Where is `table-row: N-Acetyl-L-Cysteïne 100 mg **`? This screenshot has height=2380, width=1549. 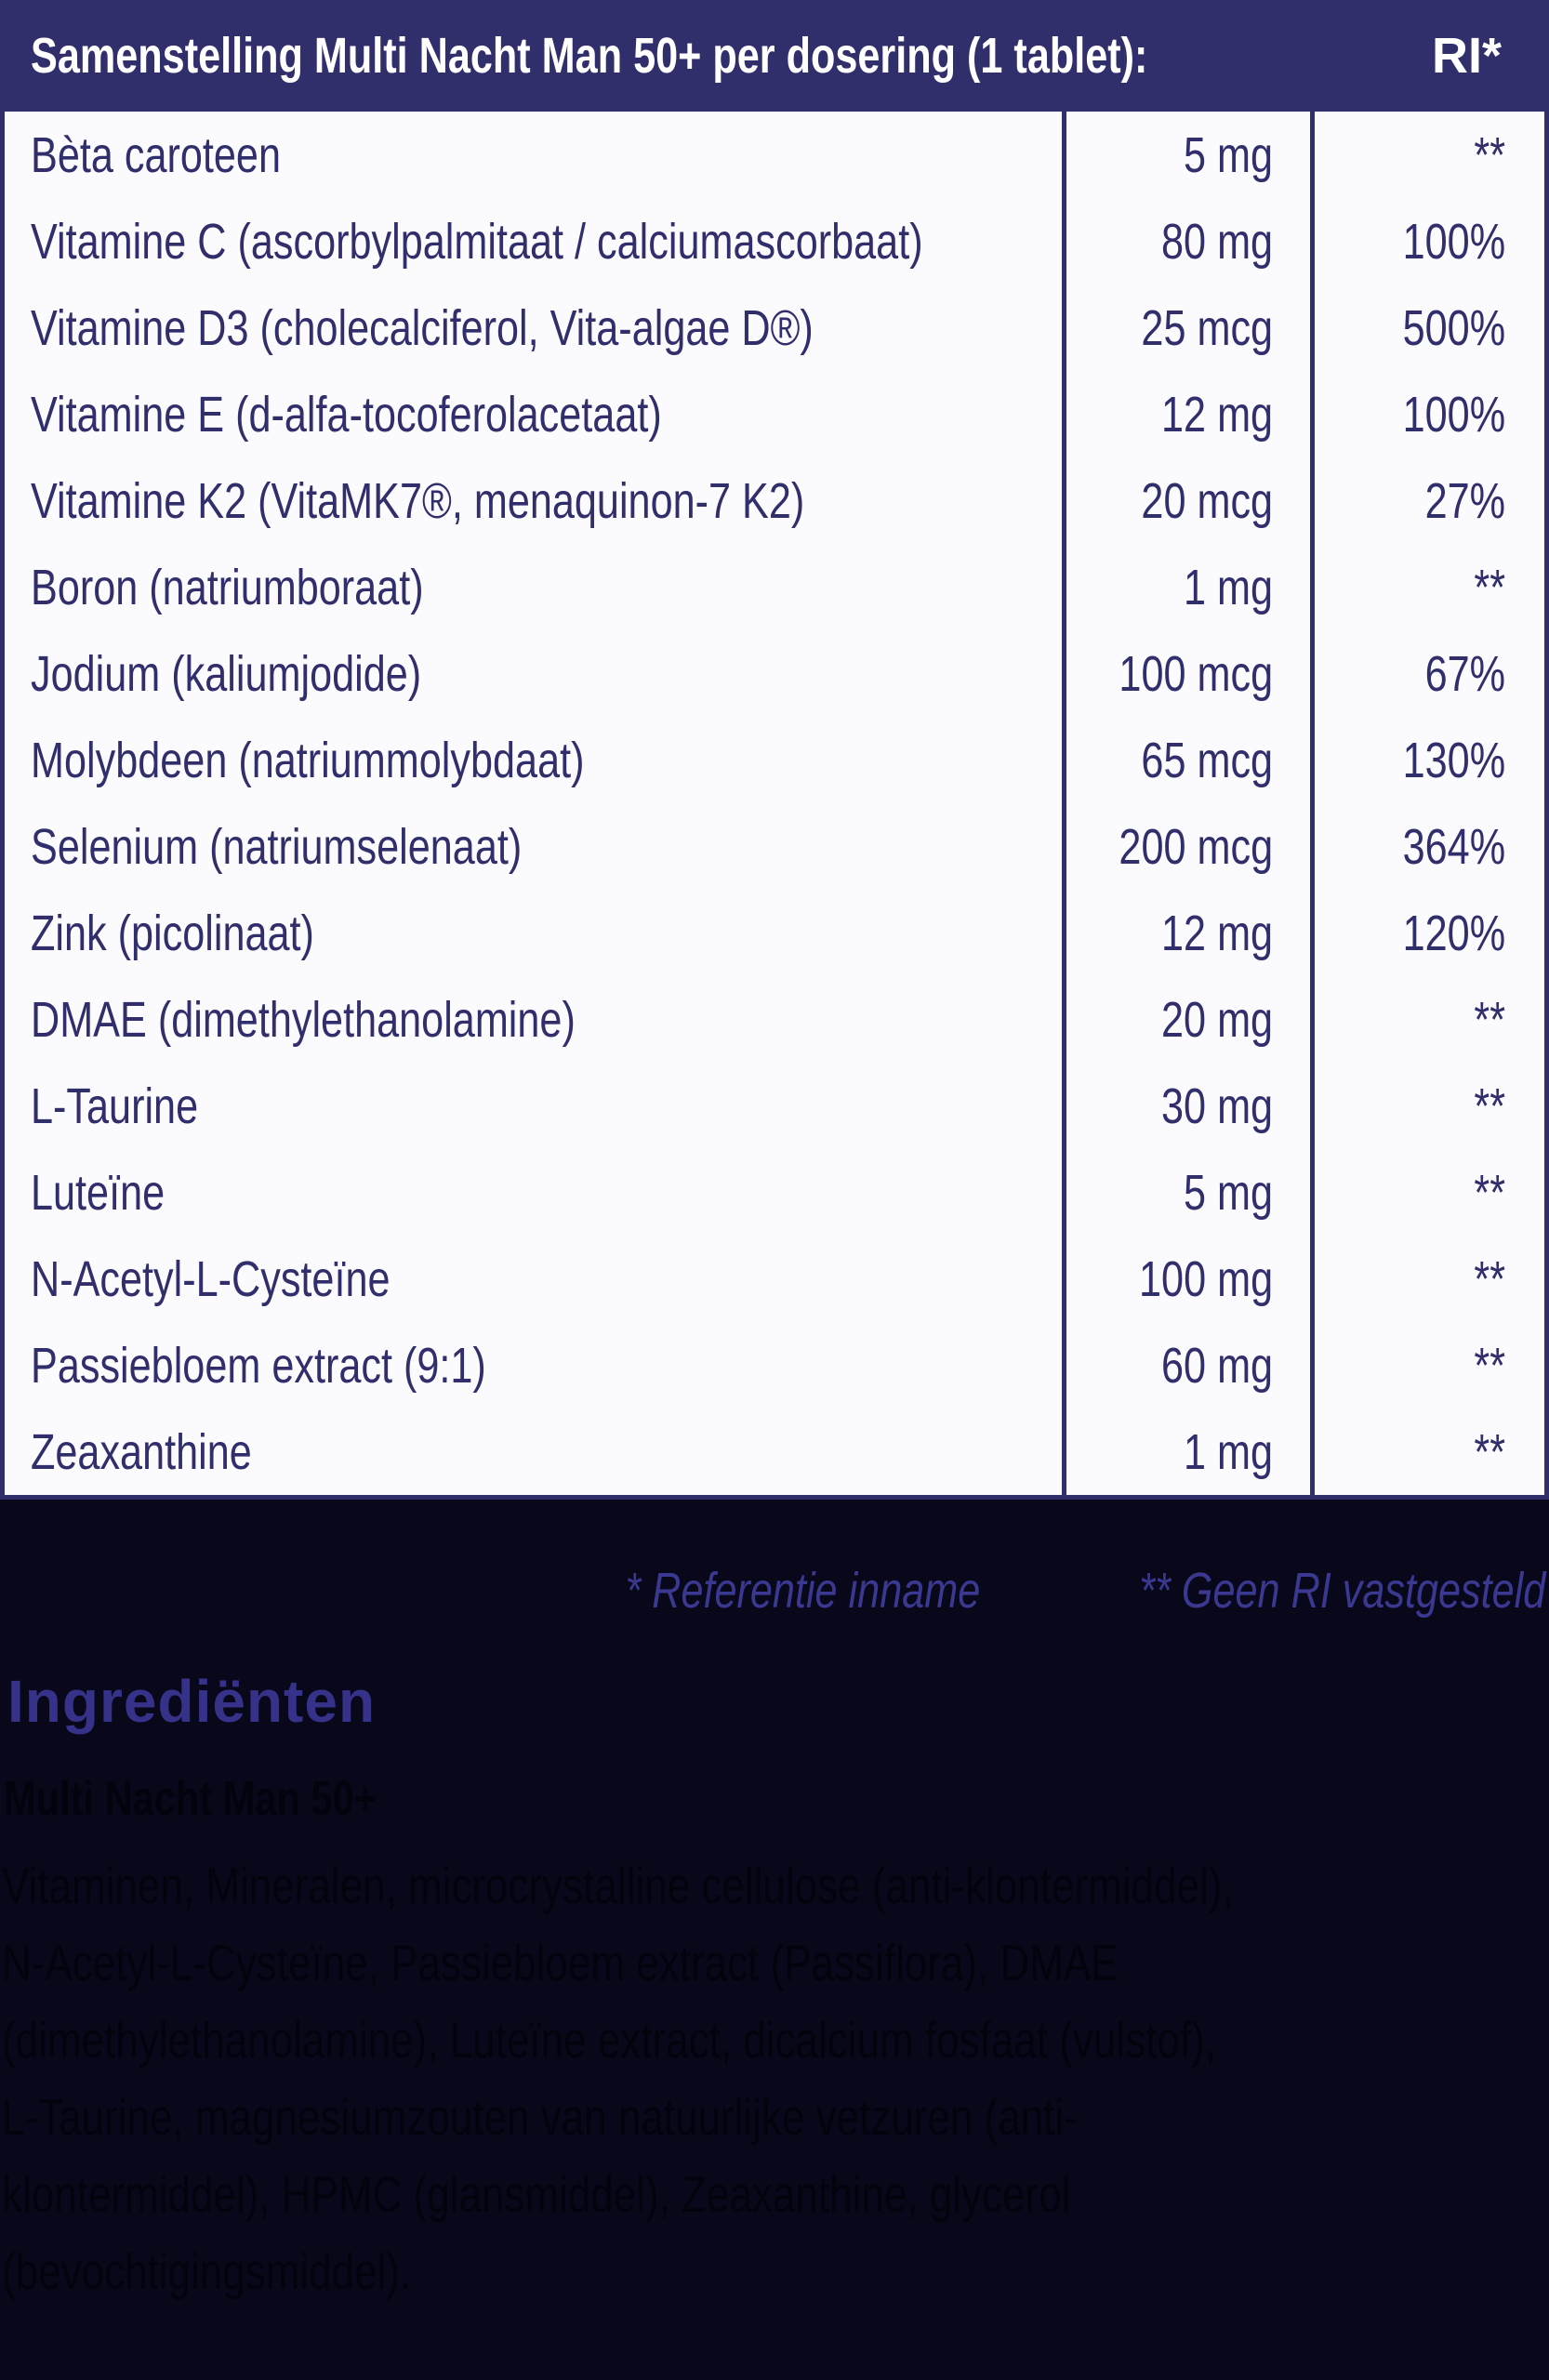
table-row: N-Acetyl-L-Cysteïne 100 mg ** is located at coordinates (774, 1279).